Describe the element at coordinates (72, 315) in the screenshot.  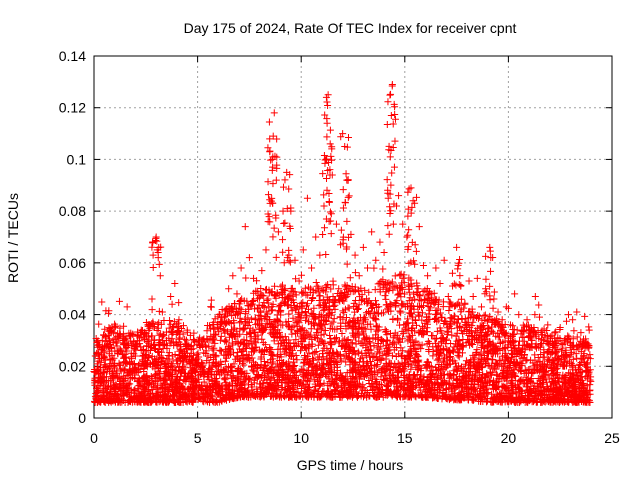
I see `y-tick-label: 0.04` at that location.